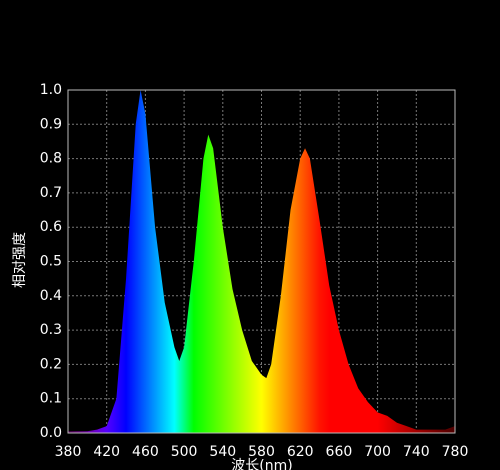 This screenshot has height=470, width=500. I want to click on y-tick-label: 1.0, so click(51, 90).